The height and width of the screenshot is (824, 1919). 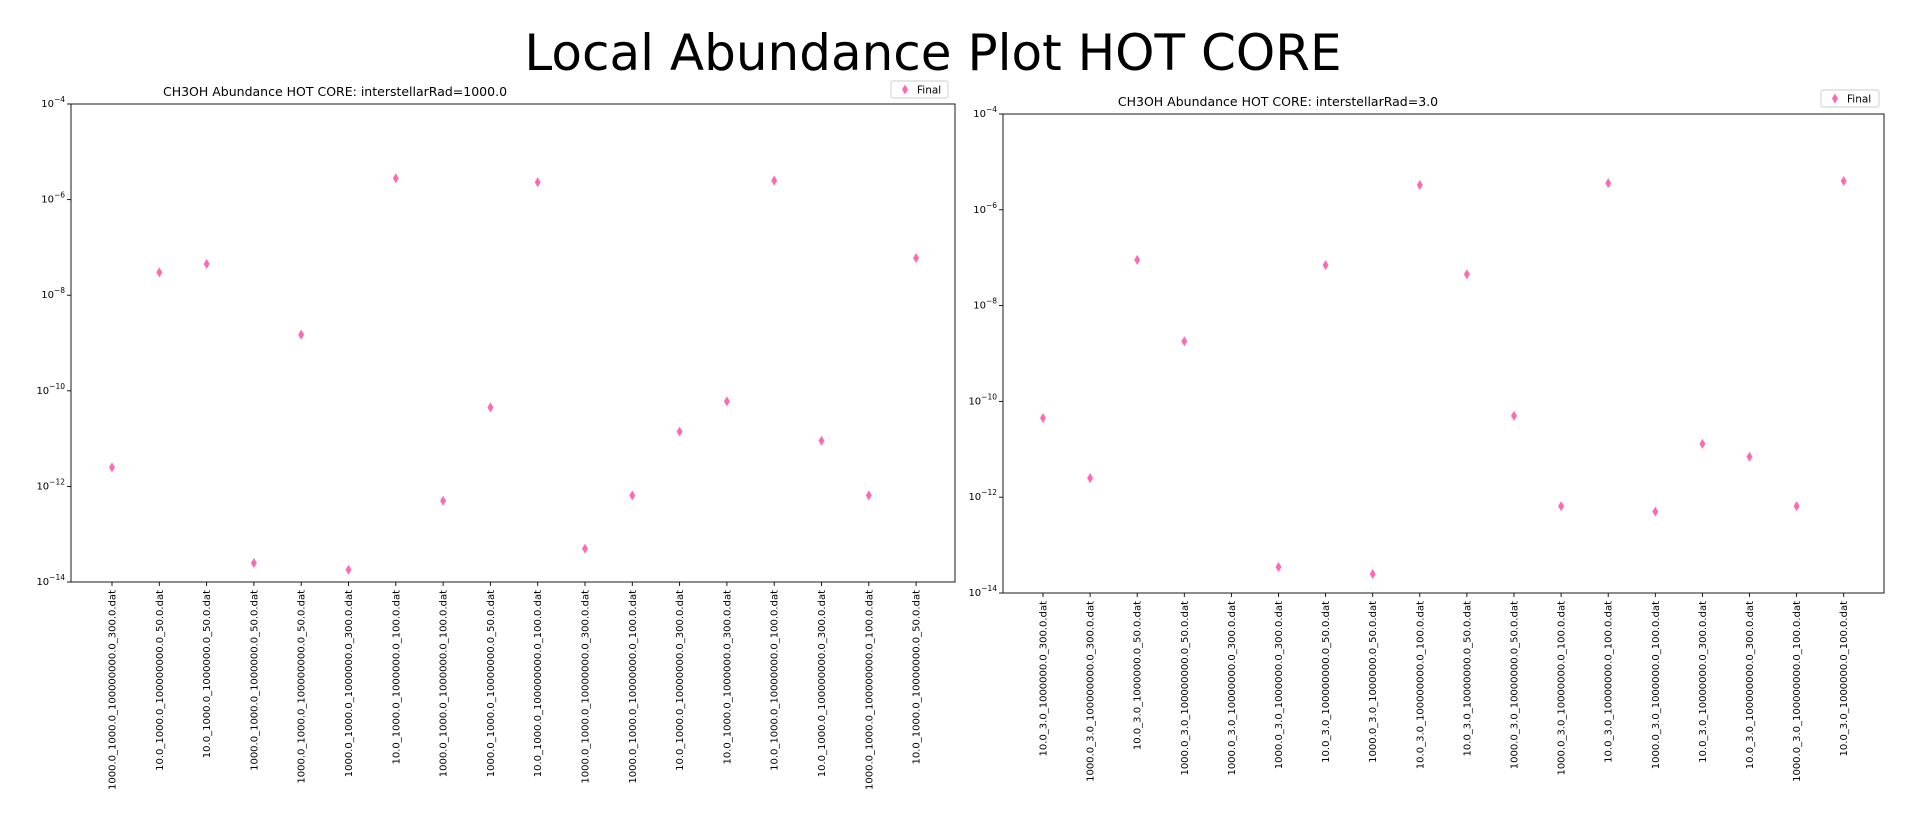 I want to click on x-tick-label: 10.0_1000.0_10000000.0_100.0.dat, so click(x=775, y=680).